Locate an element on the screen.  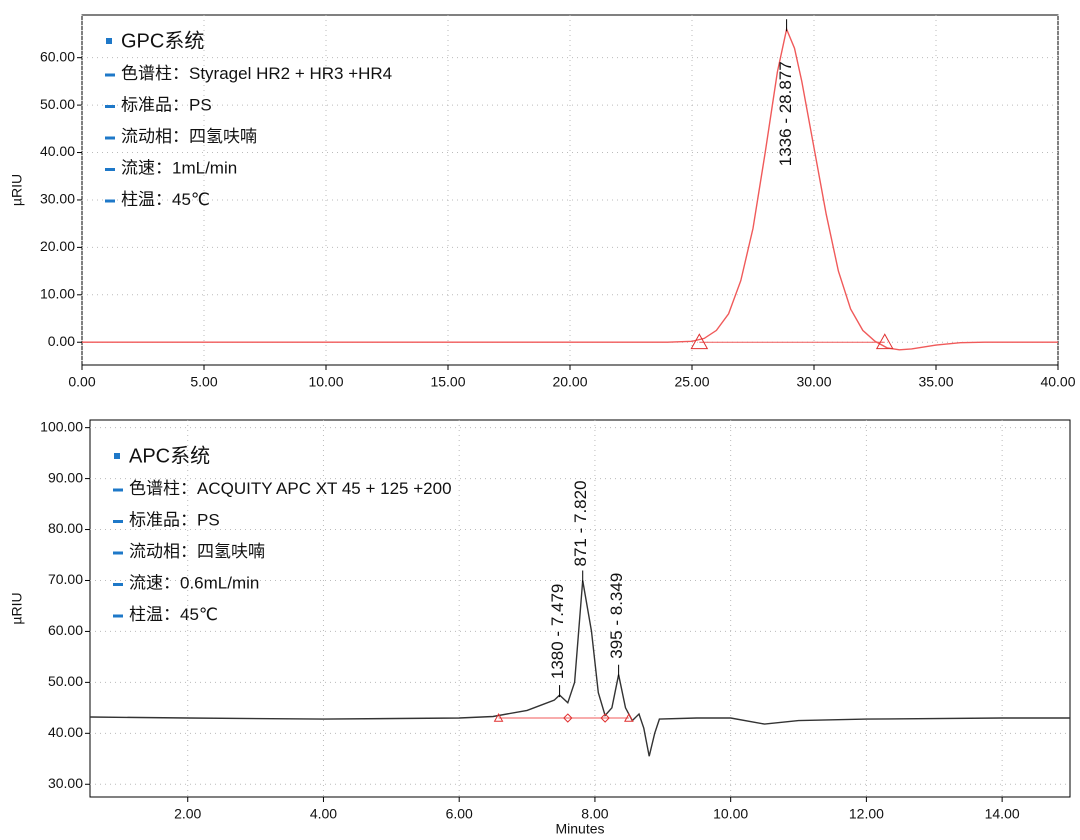
x-tick-label: 5.00 is located at coordinates (203, 382).